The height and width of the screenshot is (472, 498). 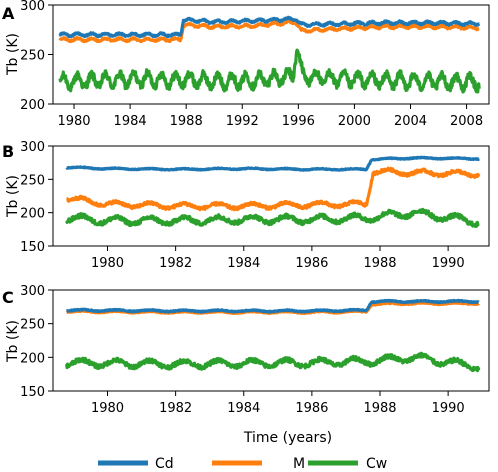 I want to click on panel-a-lines, so click(x=269, y=54).